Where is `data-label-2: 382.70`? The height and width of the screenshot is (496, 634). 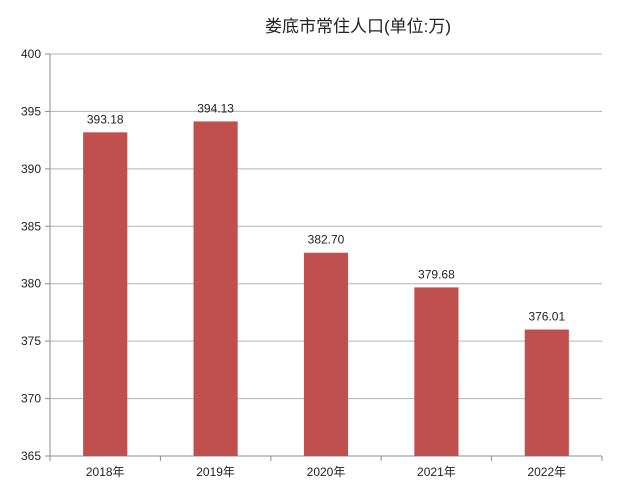 data-label-2: 382.70 is located at coordinates (326, 240).